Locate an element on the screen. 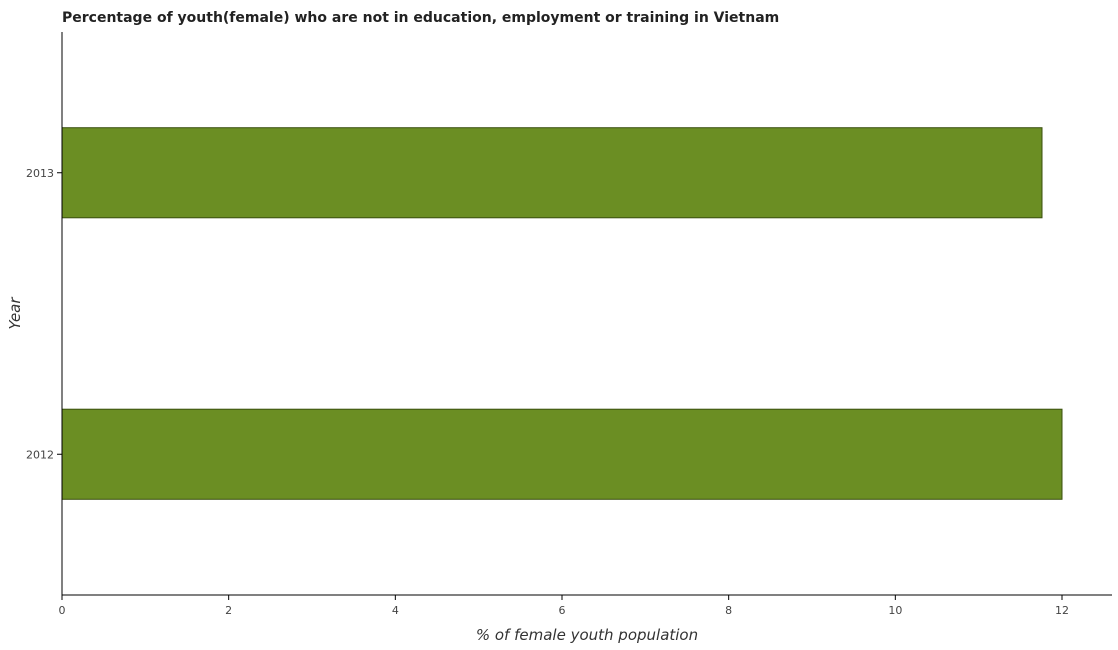 The height and width of the screenshot is (650, 1118). bar-2013 is located at coordinates (552, 173).